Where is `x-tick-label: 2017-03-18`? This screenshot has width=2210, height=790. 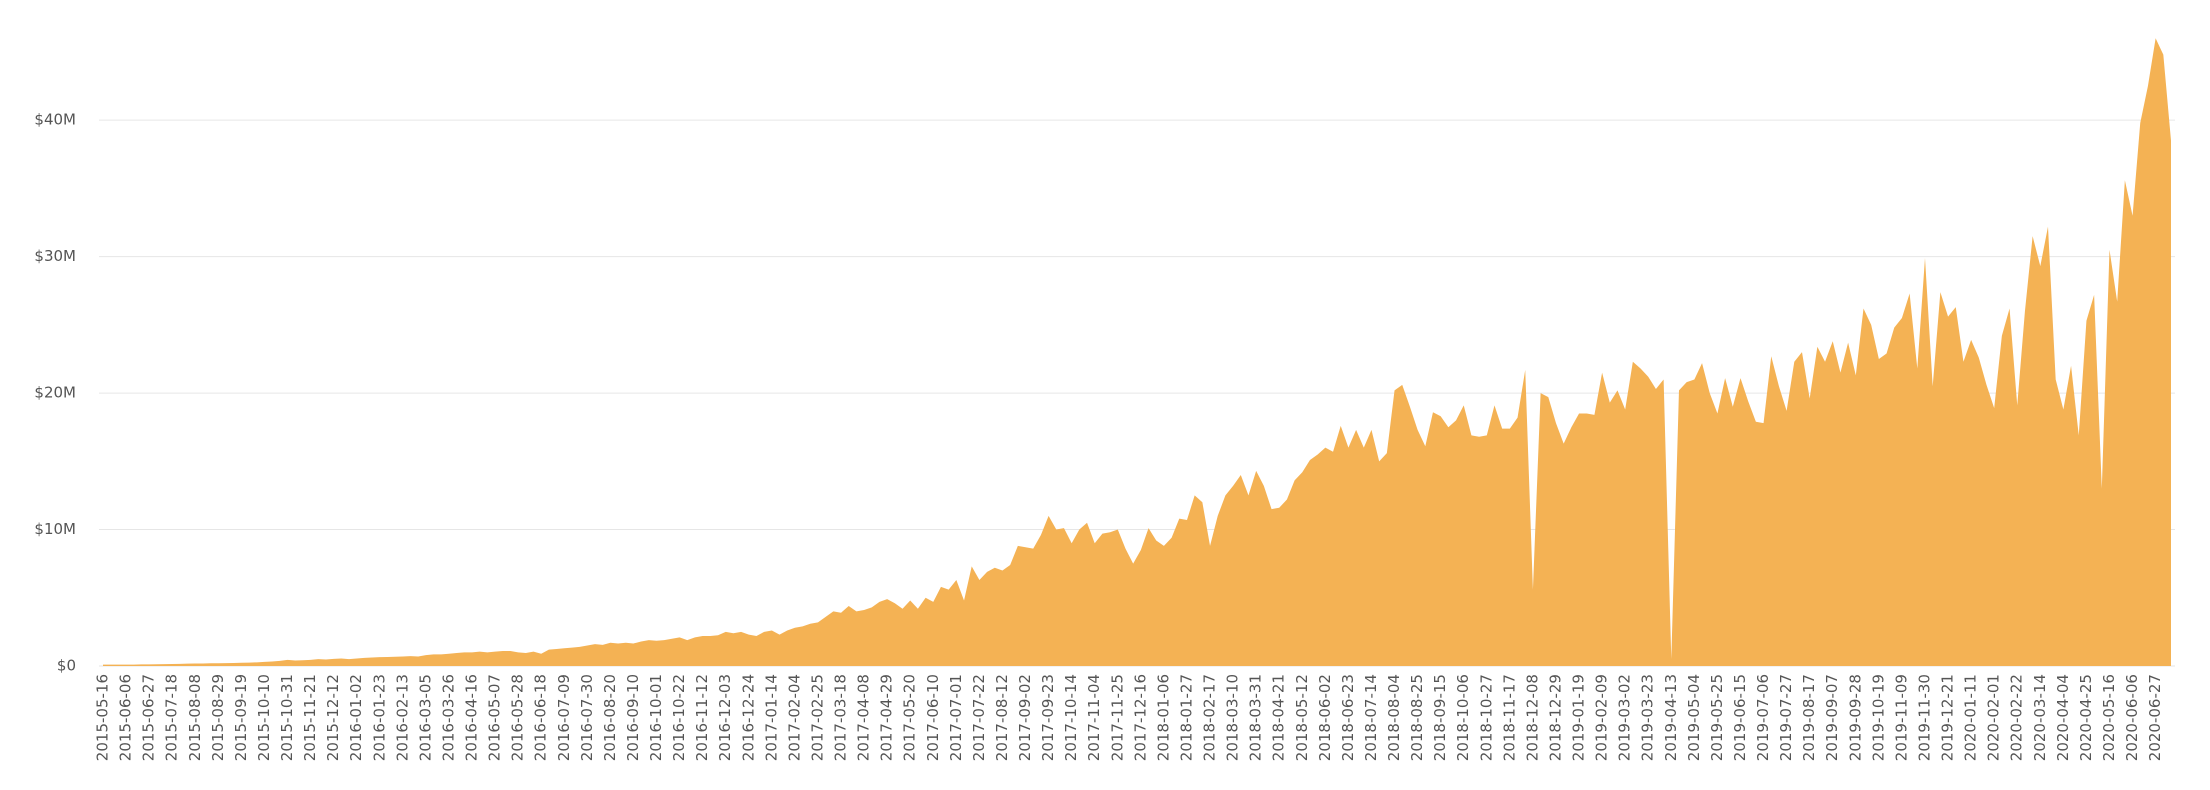 x-tick-label: 2017-03-18 is located at coordinates (841, 717).